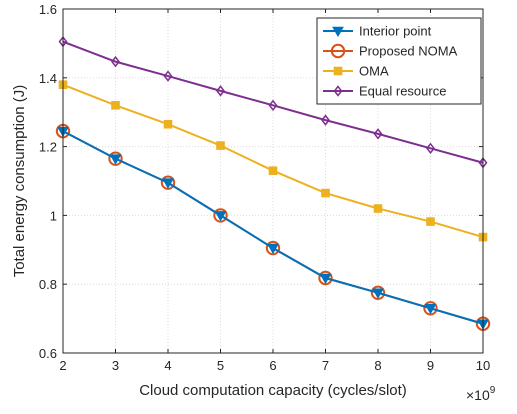  I want to click on legend-label: Interior point, so click(395, 31).